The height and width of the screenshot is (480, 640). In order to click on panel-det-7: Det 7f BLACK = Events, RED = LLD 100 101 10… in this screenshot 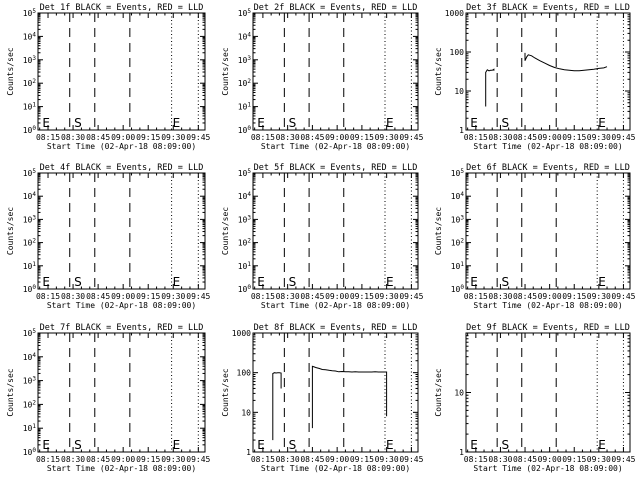, I will do `click(108, 398)`.